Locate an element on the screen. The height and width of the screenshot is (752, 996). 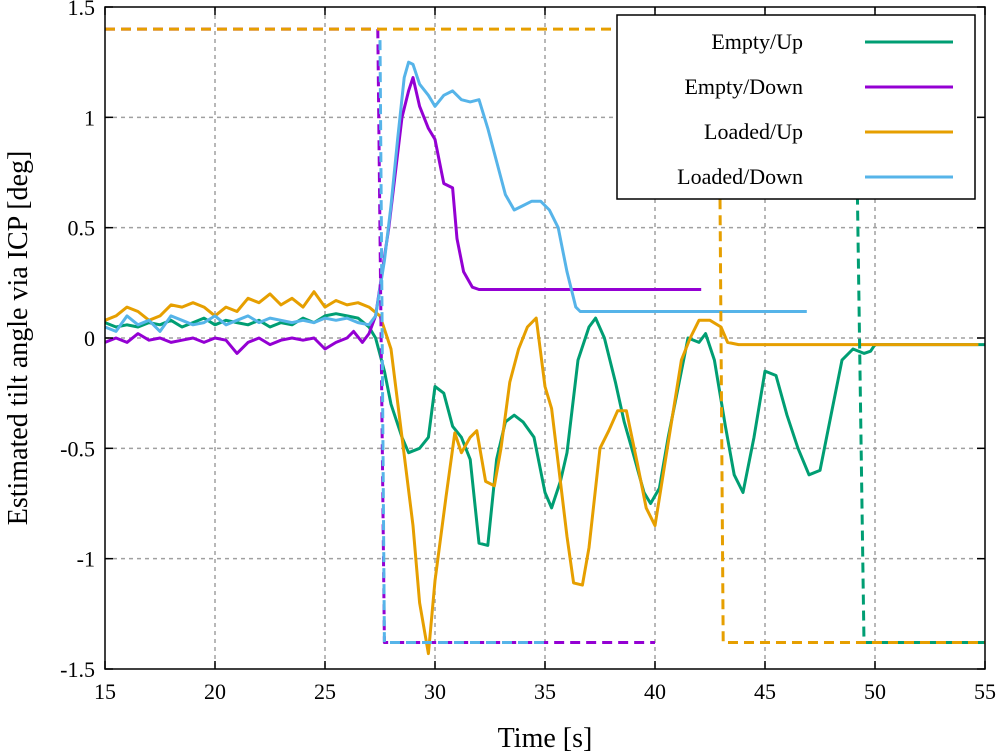
y-tick-label: 0 is located at coordinates (89, 338).